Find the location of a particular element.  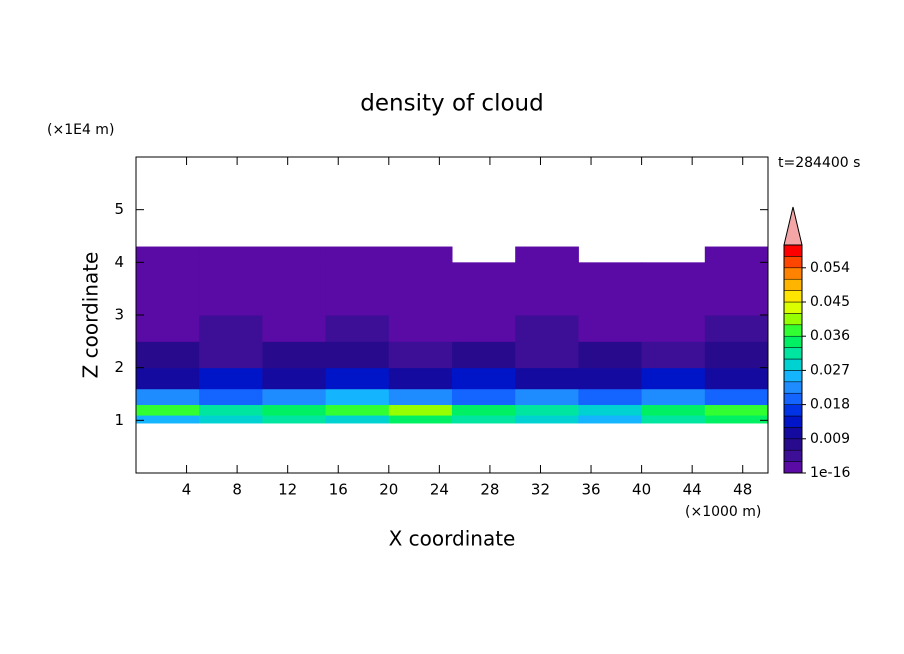

chart-title: density of cloud is located at coordinates (451, 104).